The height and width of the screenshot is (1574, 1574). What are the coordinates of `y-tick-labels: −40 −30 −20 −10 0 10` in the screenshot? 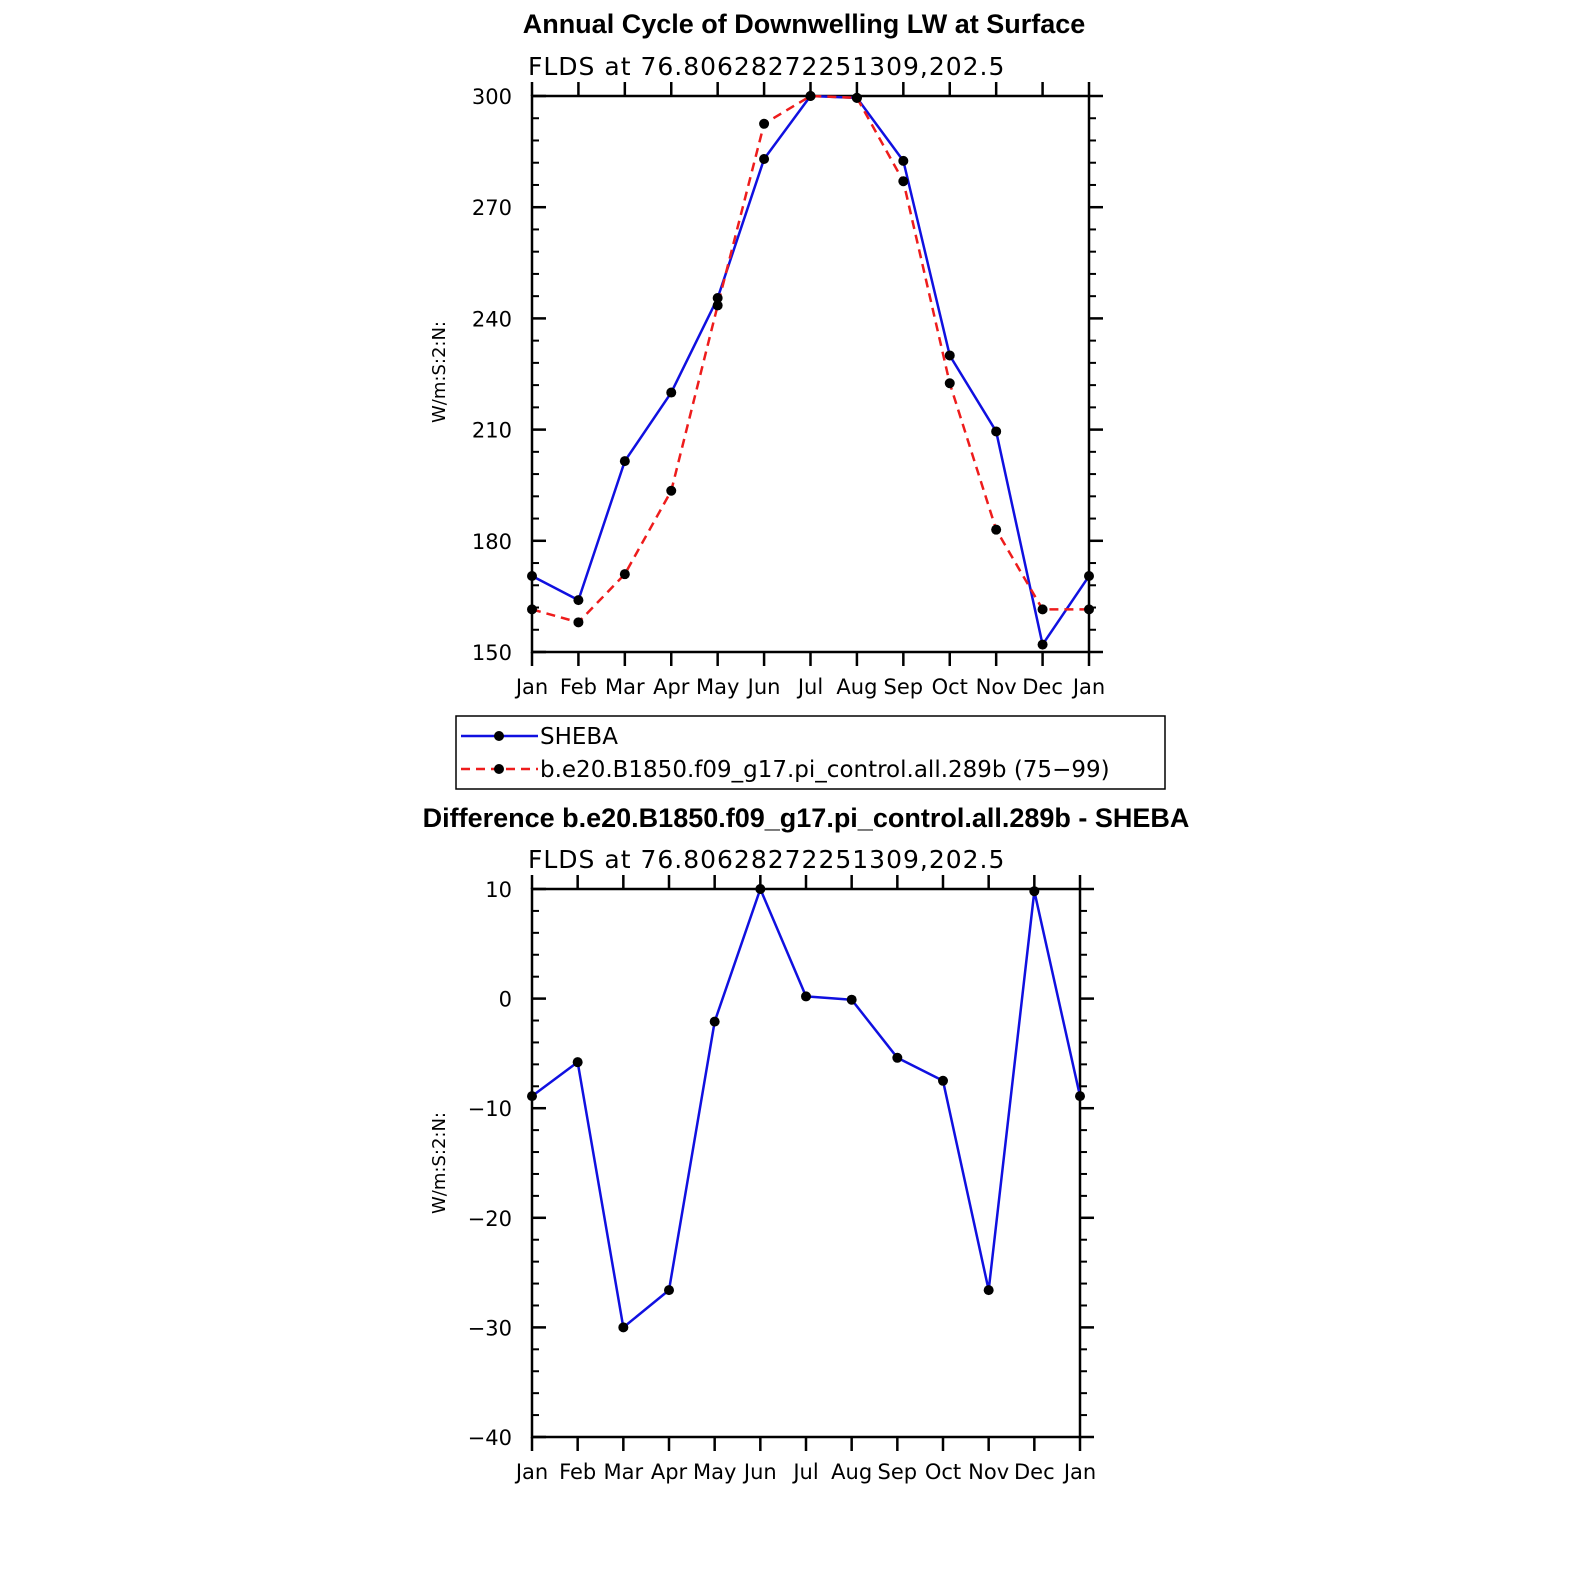 It's located at (490, 1164).